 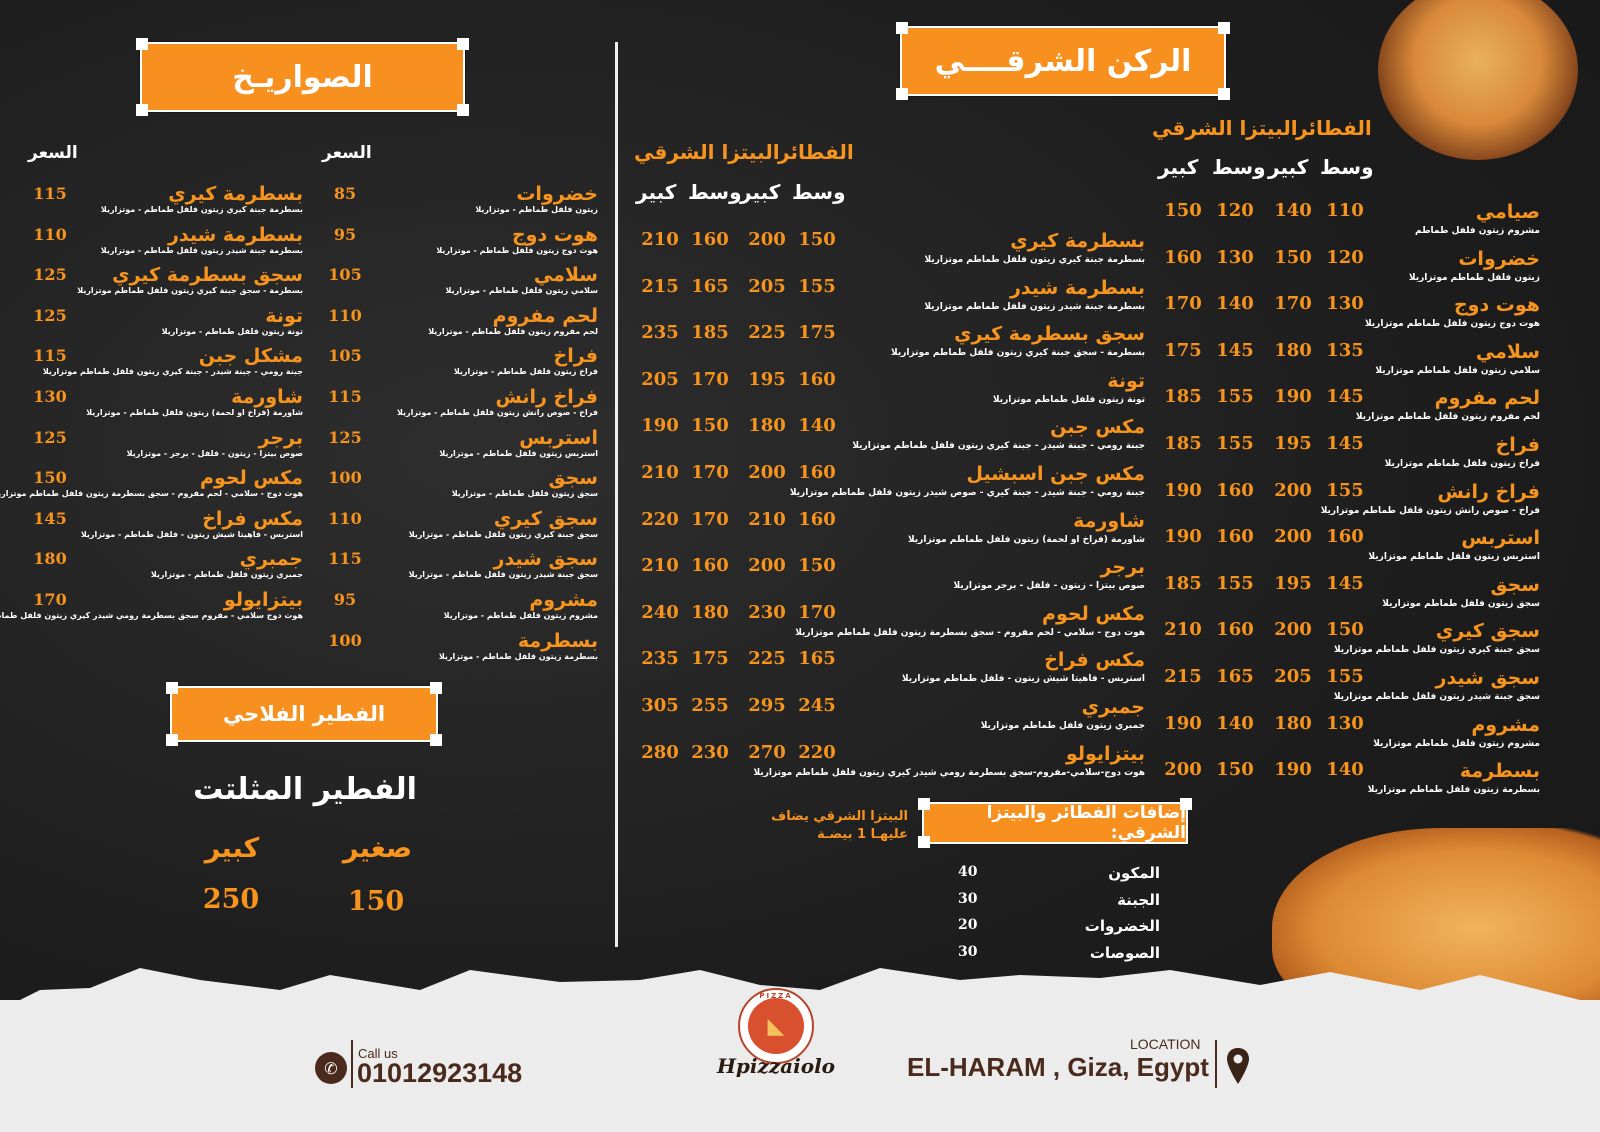 I want to click on pizza-medium-price: 175, so click(x=710, y=659).